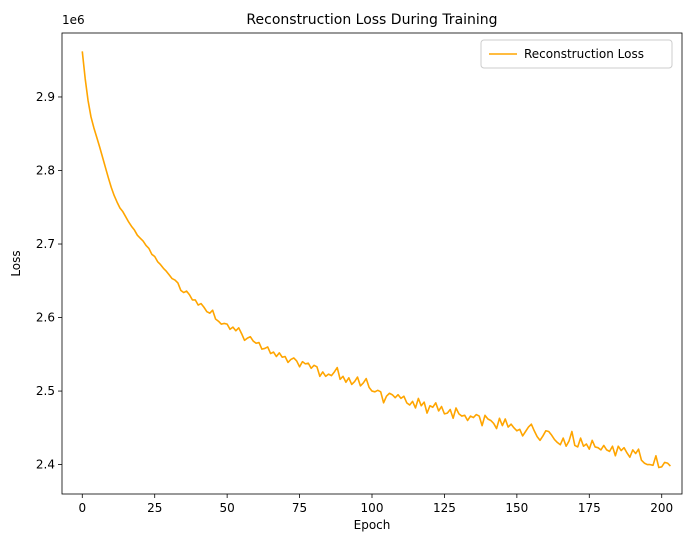 This screenshot has height=547, width=691. I want to click on x-tick-label: 200, so click(661, 508).